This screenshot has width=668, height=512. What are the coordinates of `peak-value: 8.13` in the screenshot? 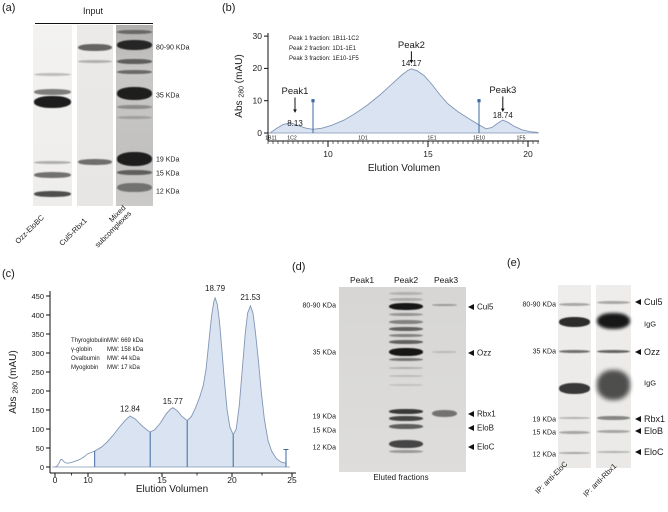 It's located at (295, 123).